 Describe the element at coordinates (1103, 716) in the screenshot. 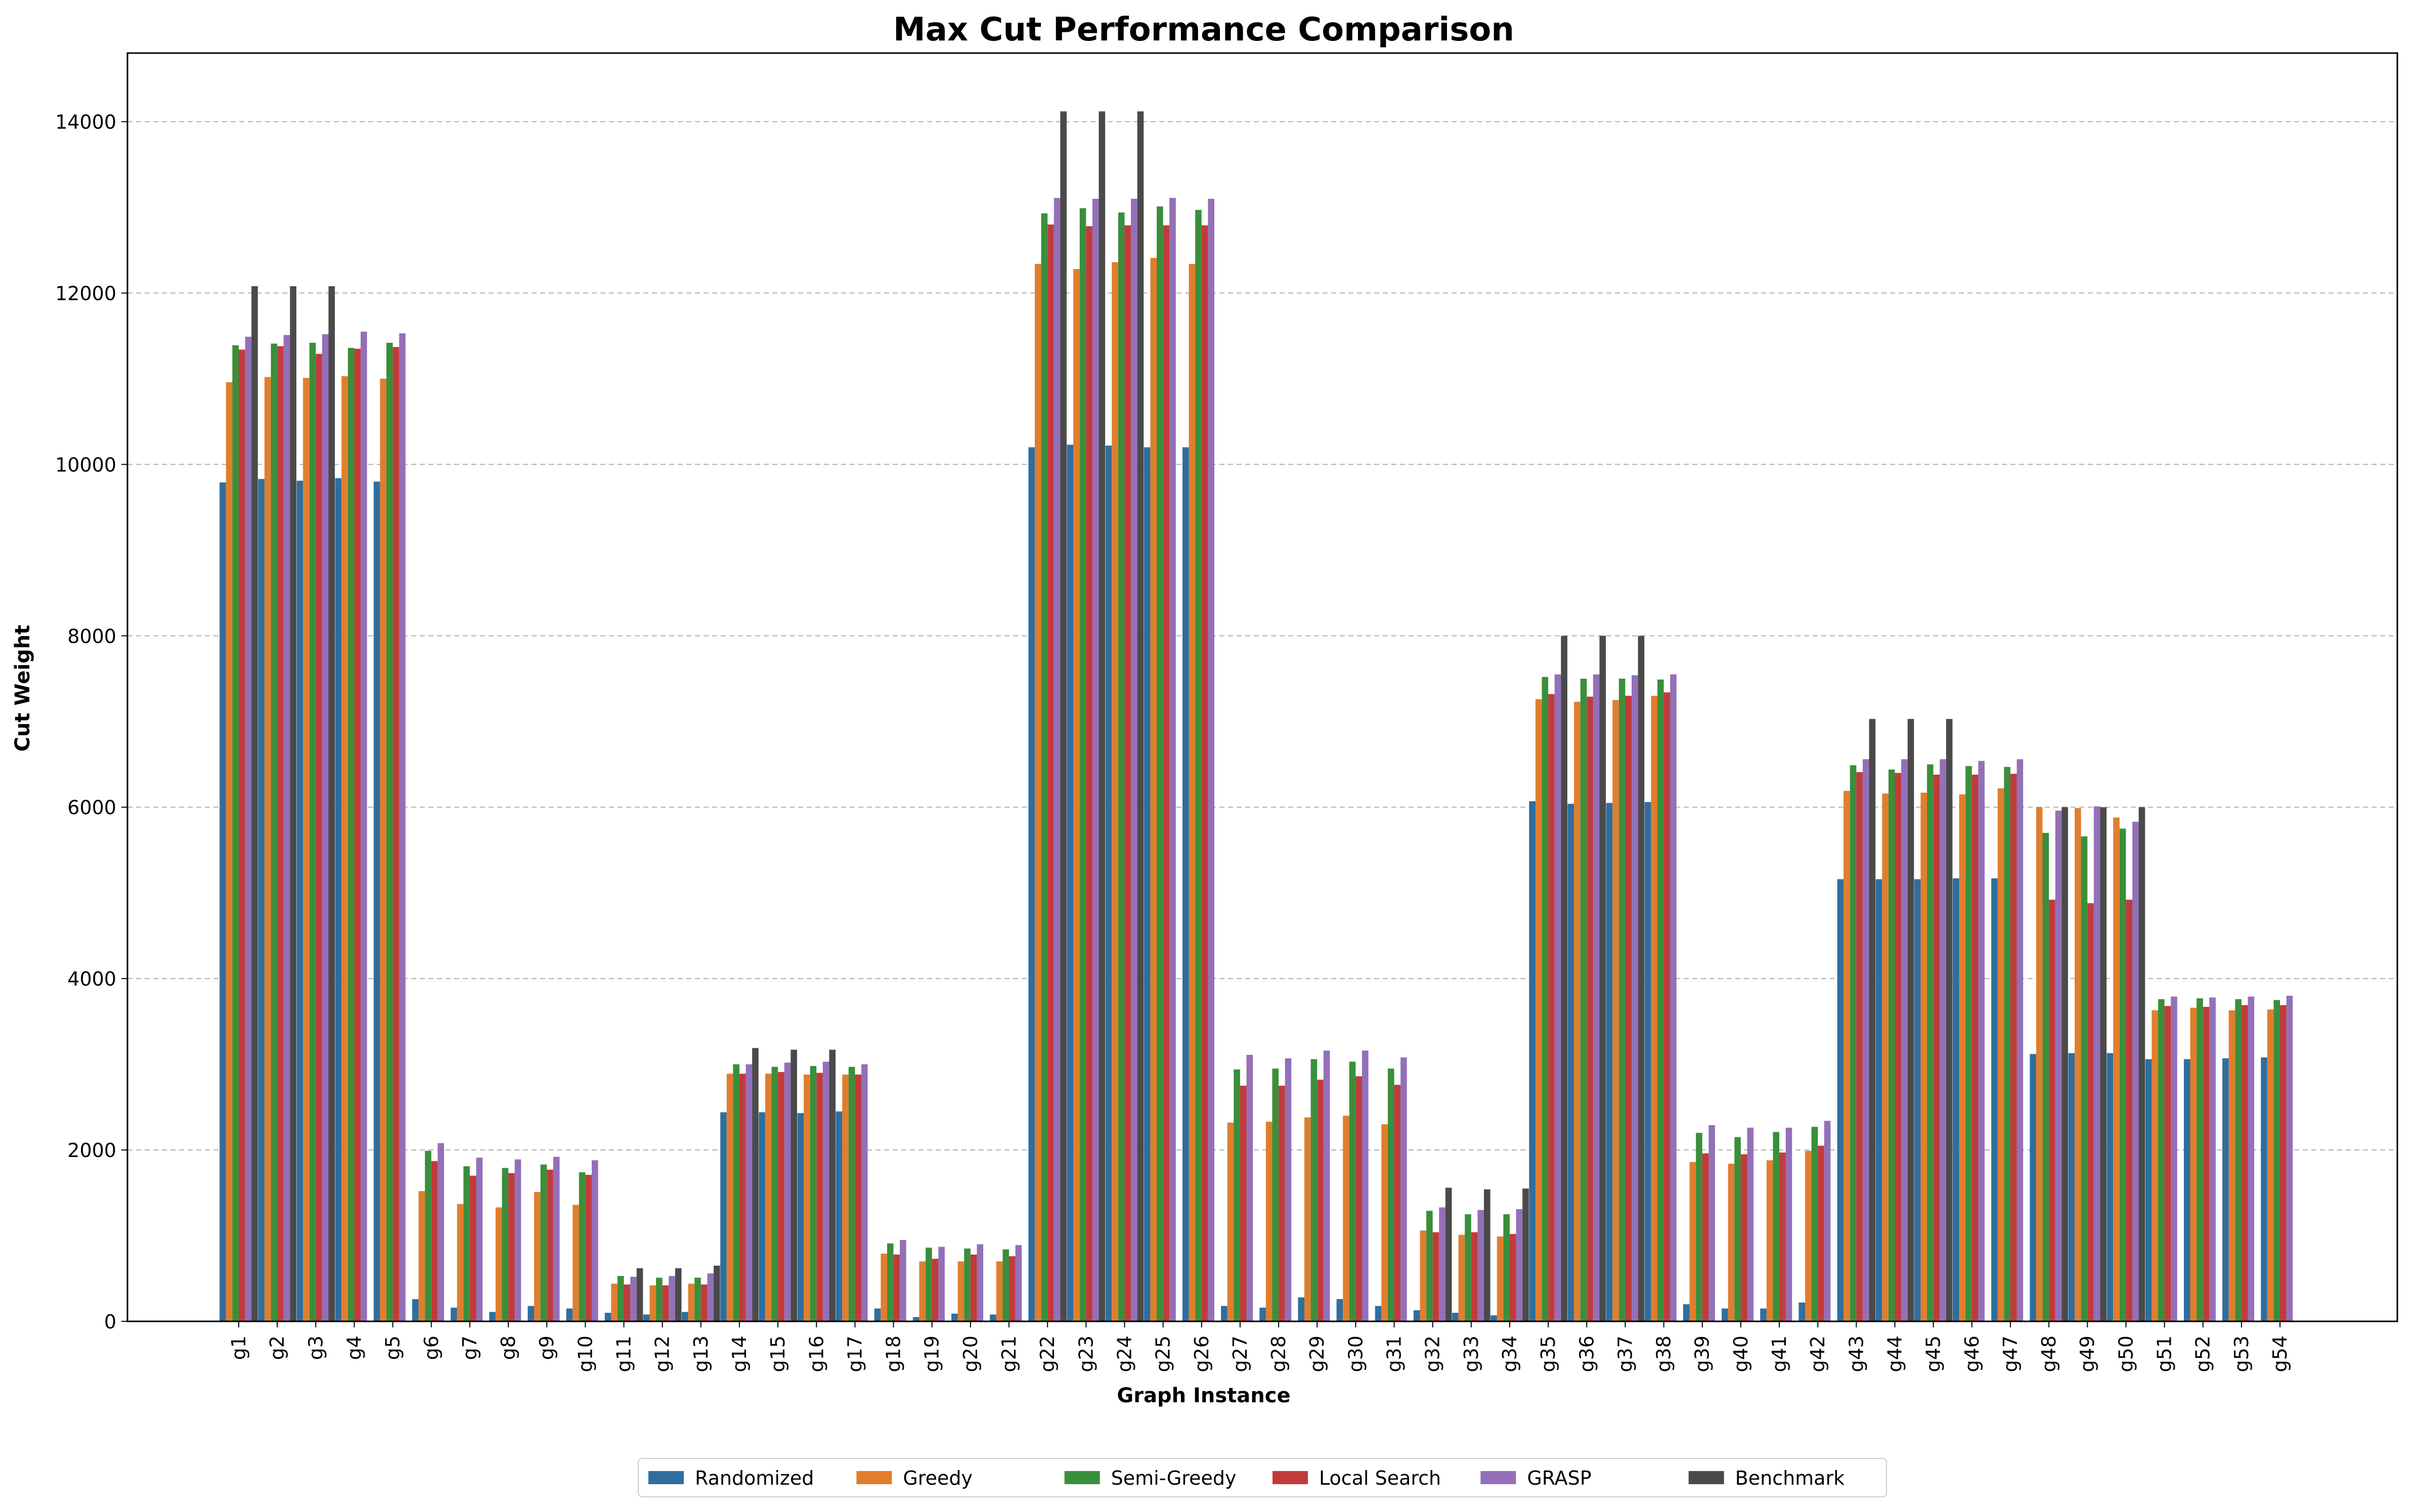

I see `bar-benchmark-g23` at that location.